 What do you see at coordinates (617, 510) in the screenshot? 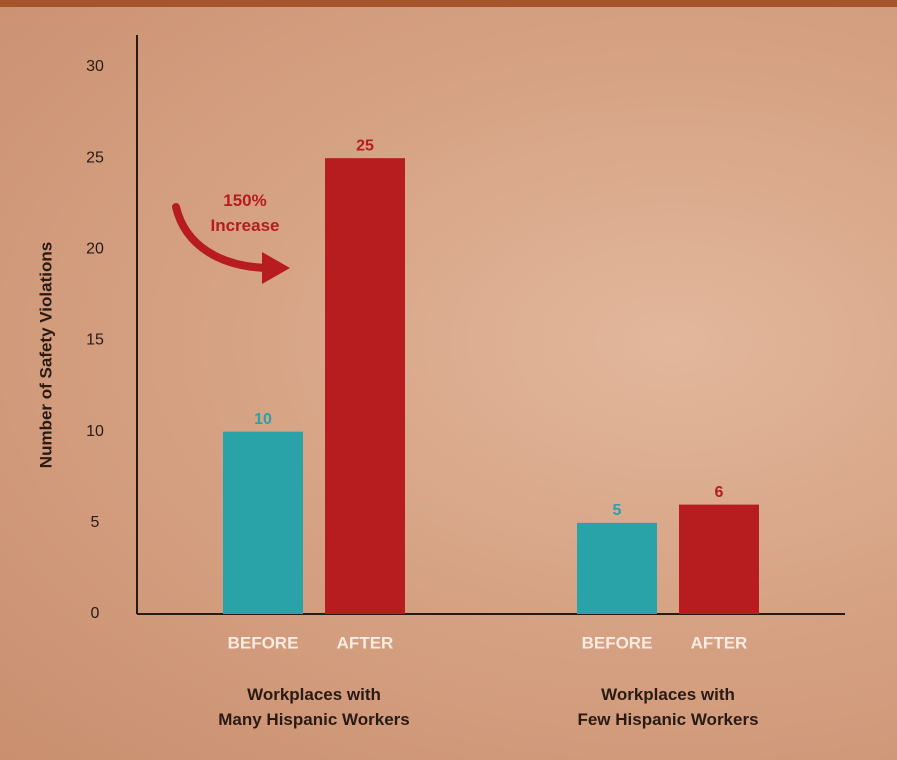
I see `value-label: 5` at bounding box center [617, 510].